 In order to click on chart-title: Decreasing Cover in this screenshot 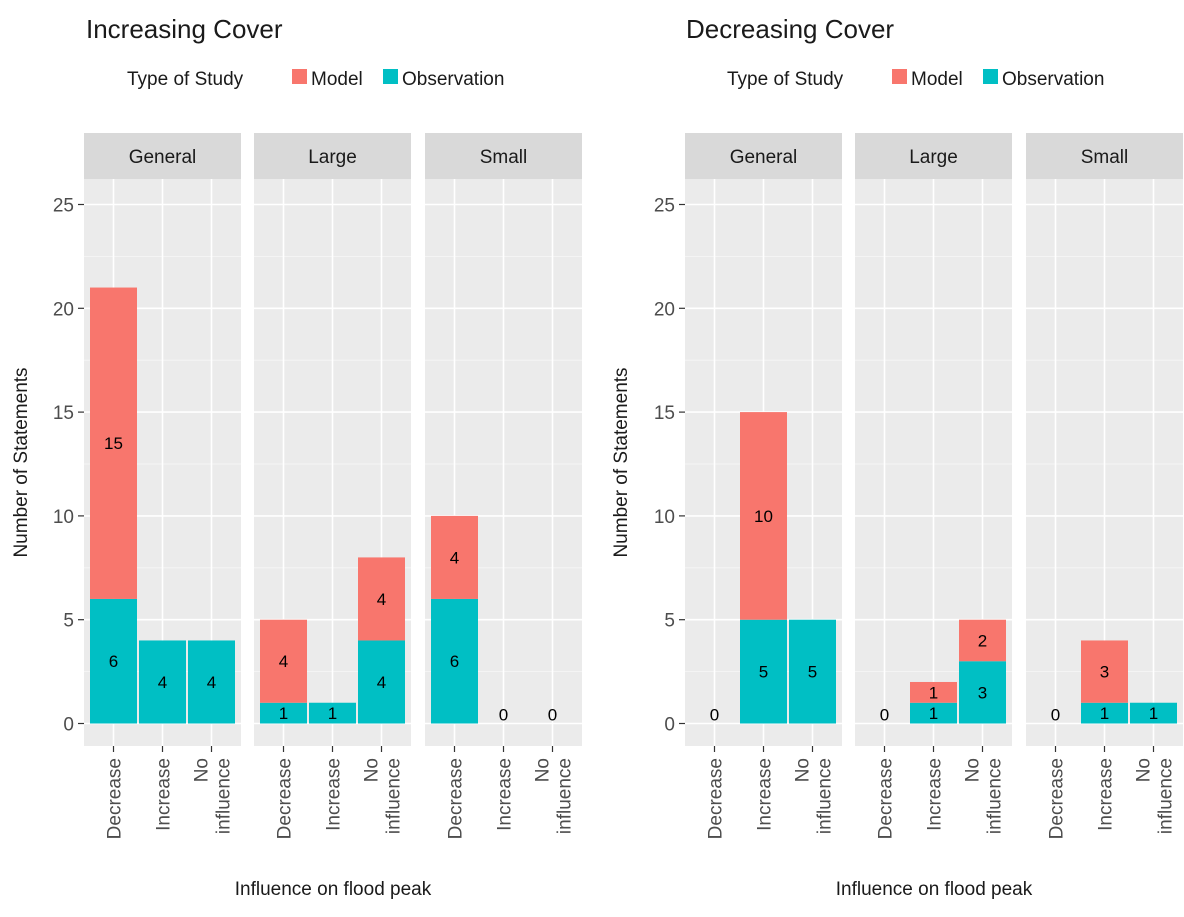, I will do `click(790, 29)`.